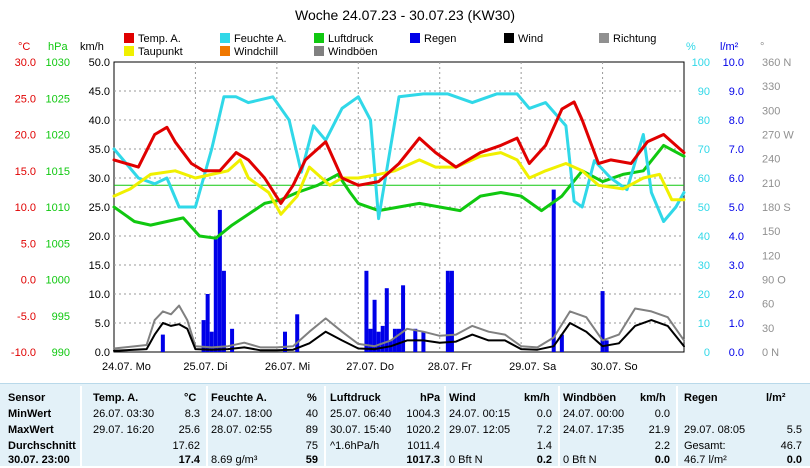 The image size is (810, 468). What do you see at coordinates (733, 63) in the screenshot?
I see `lm2-tick-label: 10.0` at bounding box center [733, 63].